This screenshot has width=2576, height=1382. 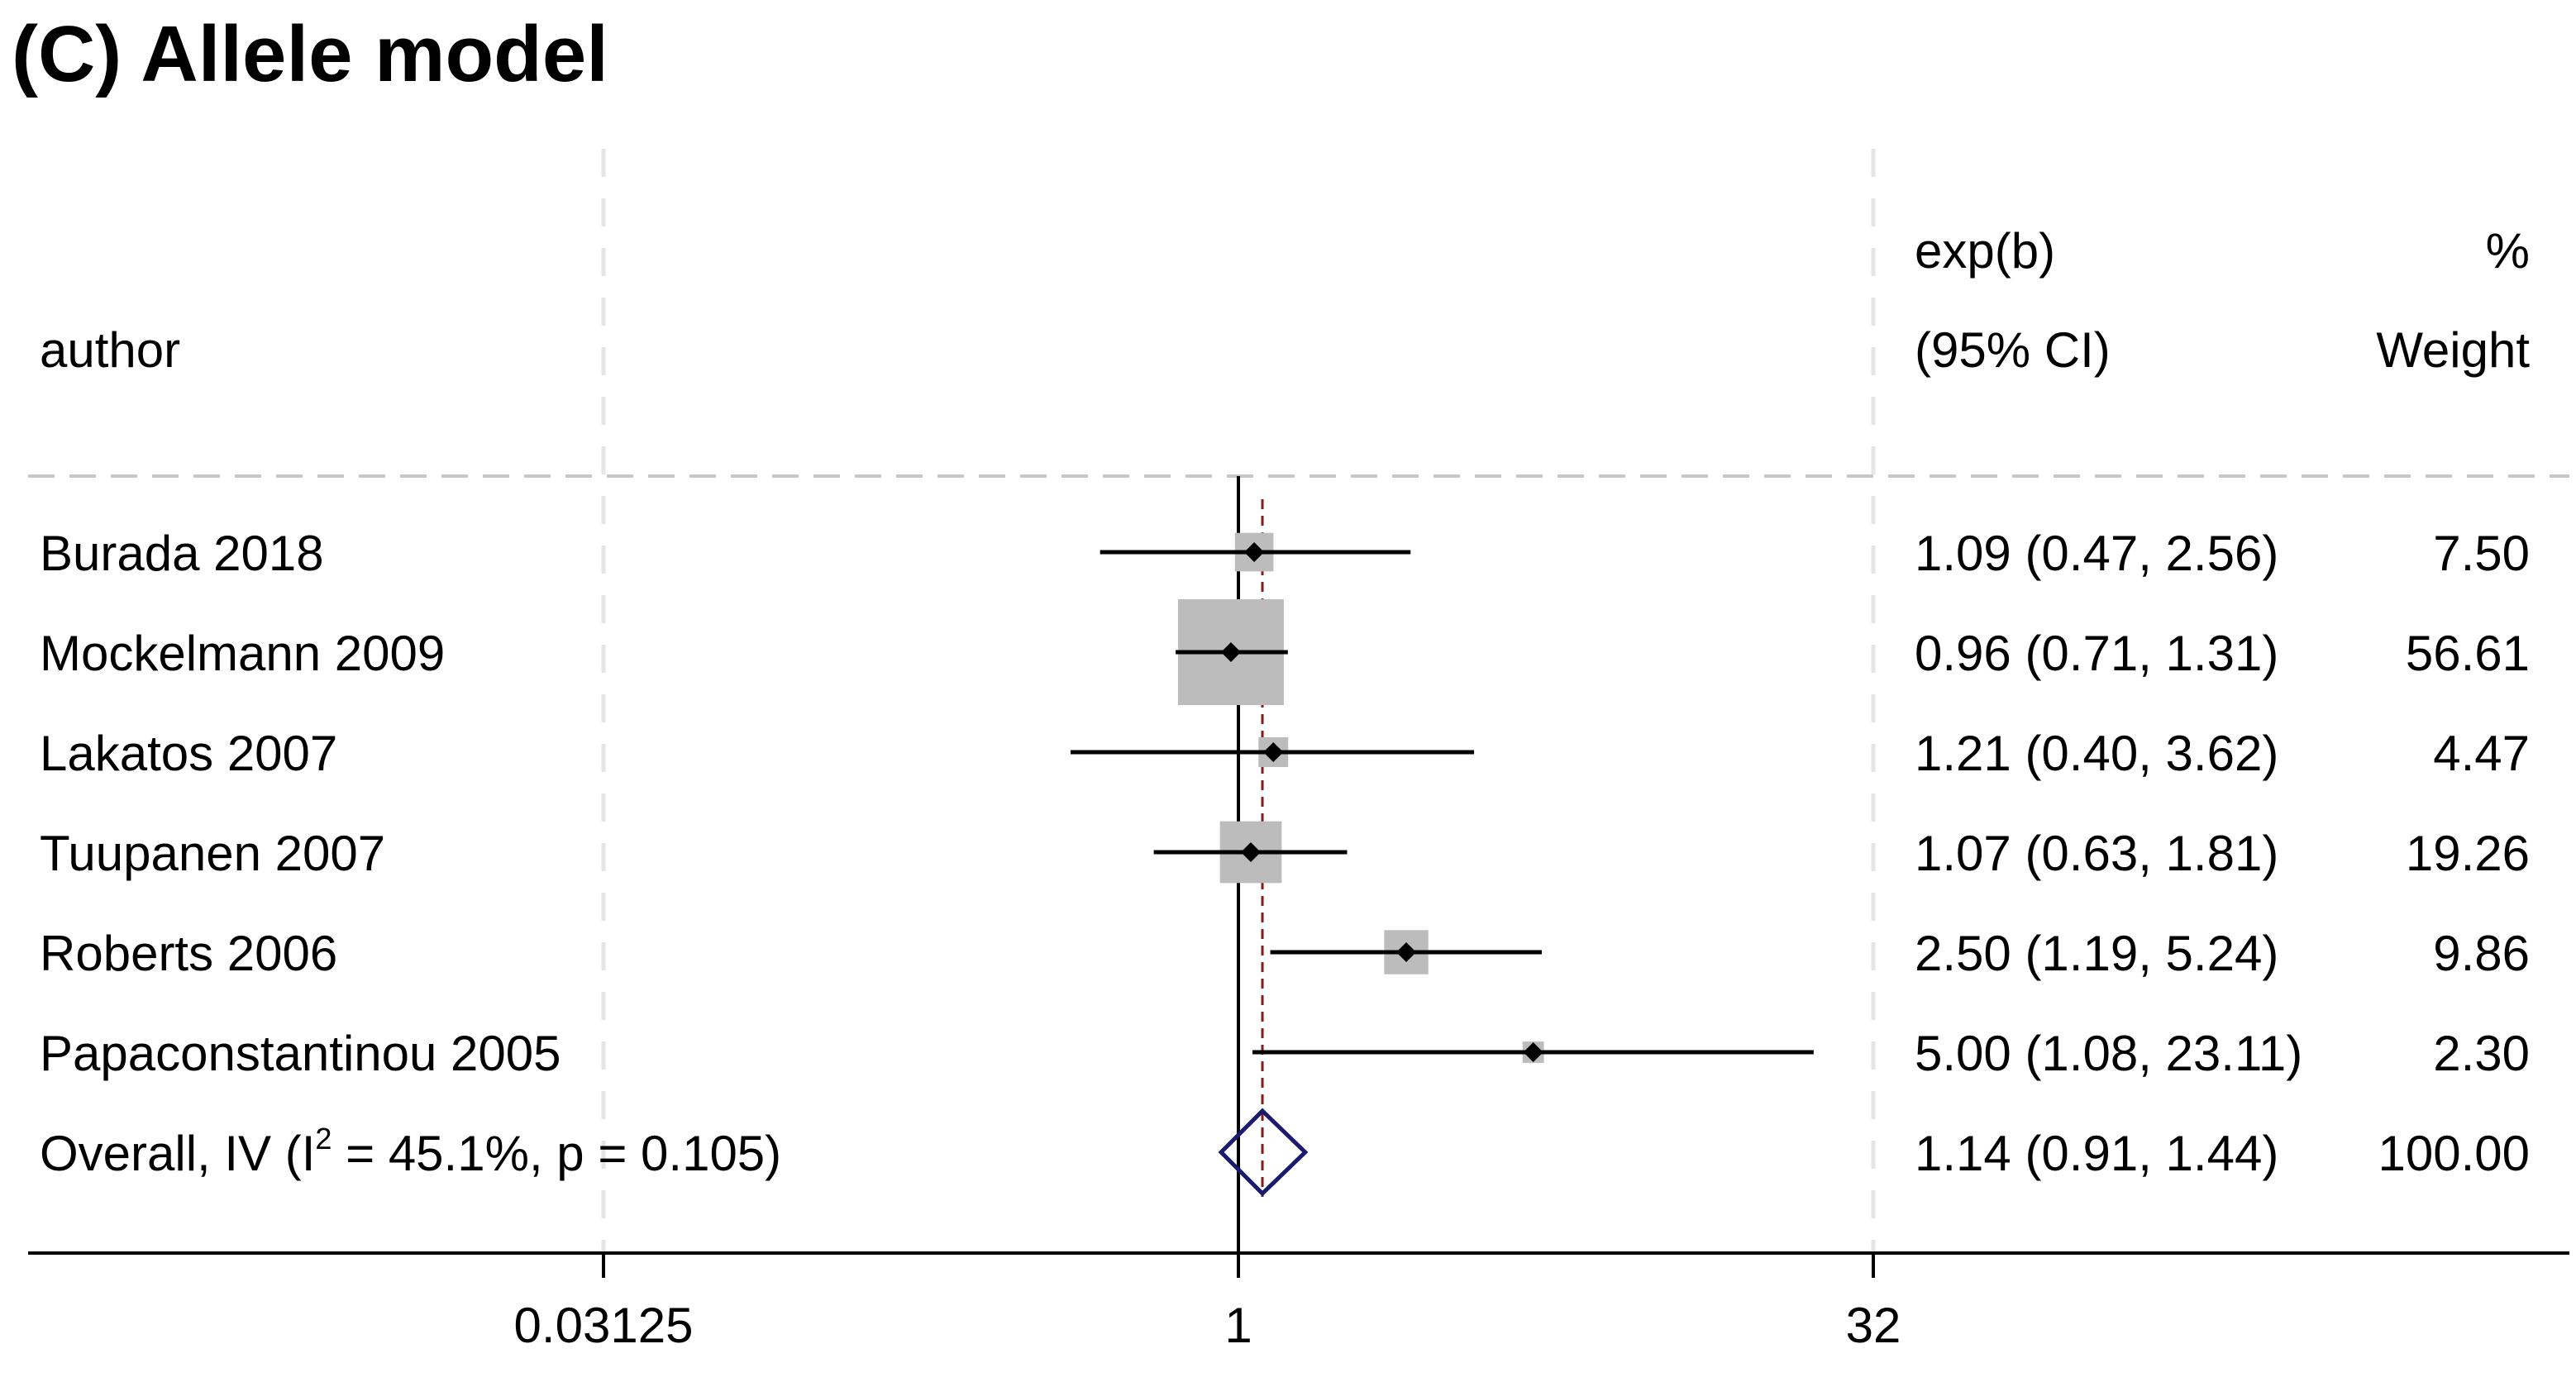 I want to click on study-ci-text: 1.09 (0.47, 2.56), so click(x=2096, y=553).